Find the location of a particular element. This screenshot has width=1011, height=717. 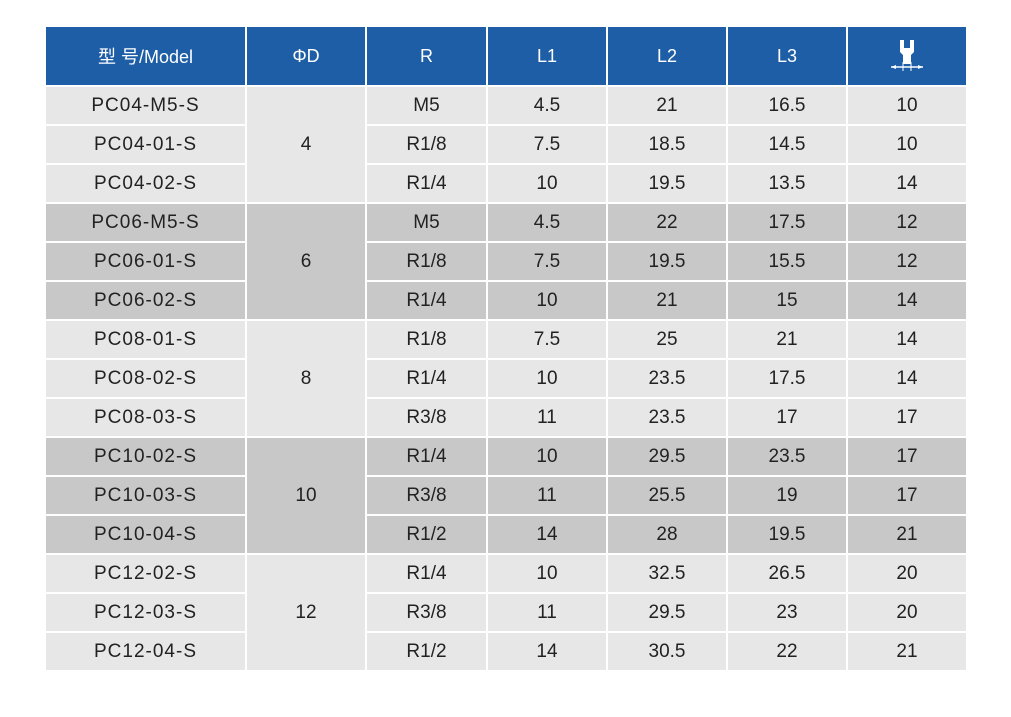

header-cell: ΦD is located at coordinates (306, 56).